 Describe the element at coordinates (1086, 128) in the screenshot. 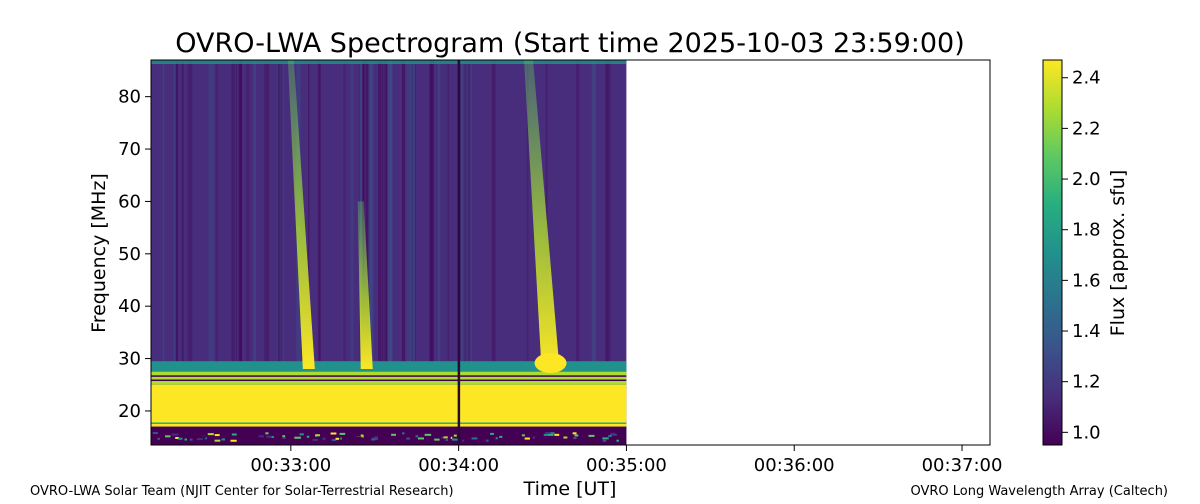

I see `colorbar-tick-label: 2.2` at that location.